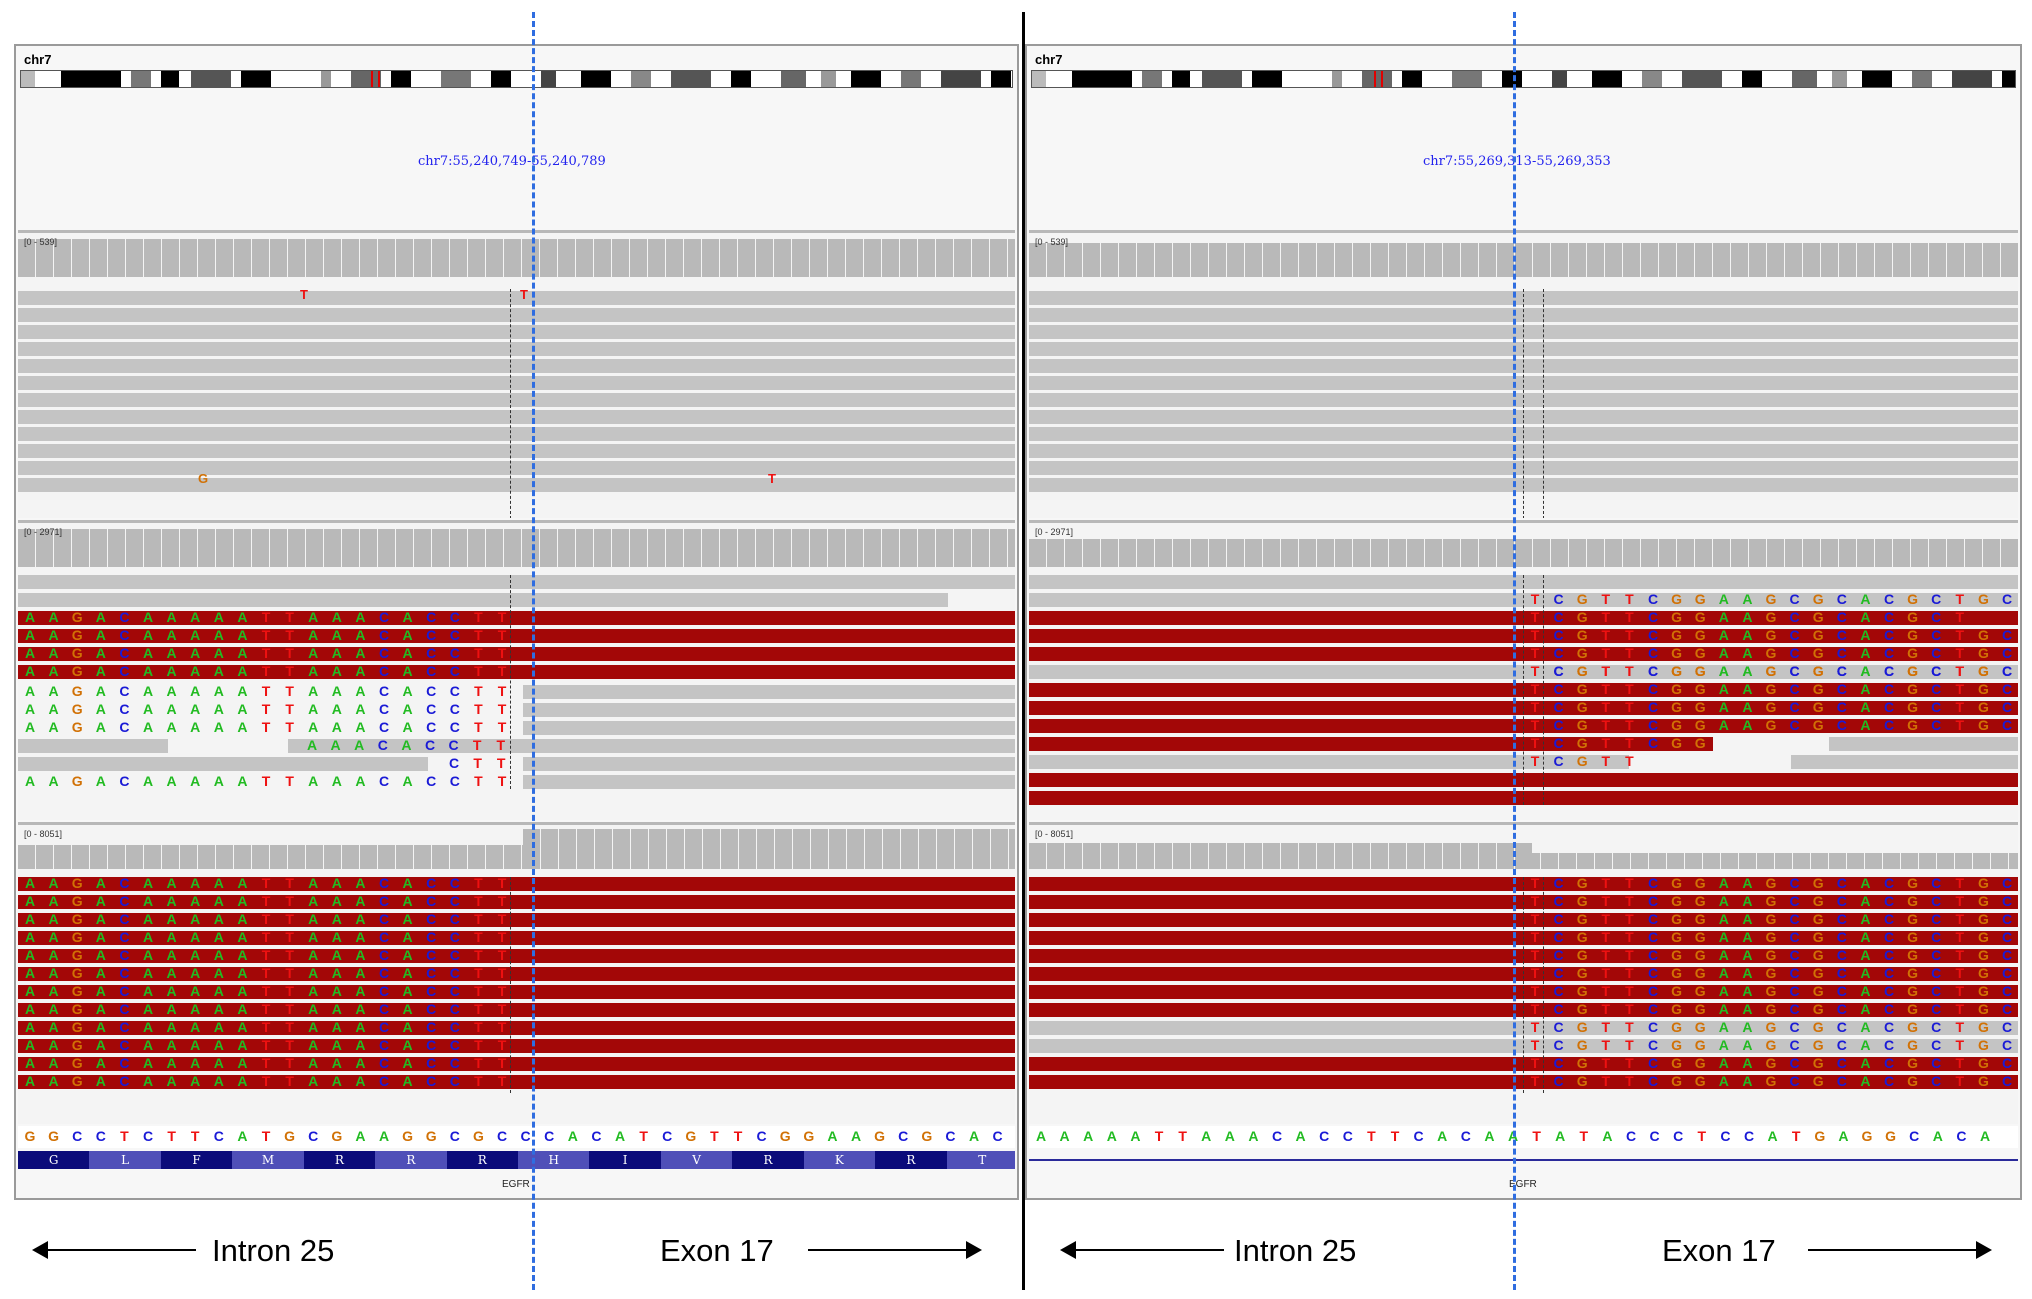 The width and height of the screenshot is (2032, 1299). I want to click on alignment-track-1: [0 - 539], so click(1523, 374).